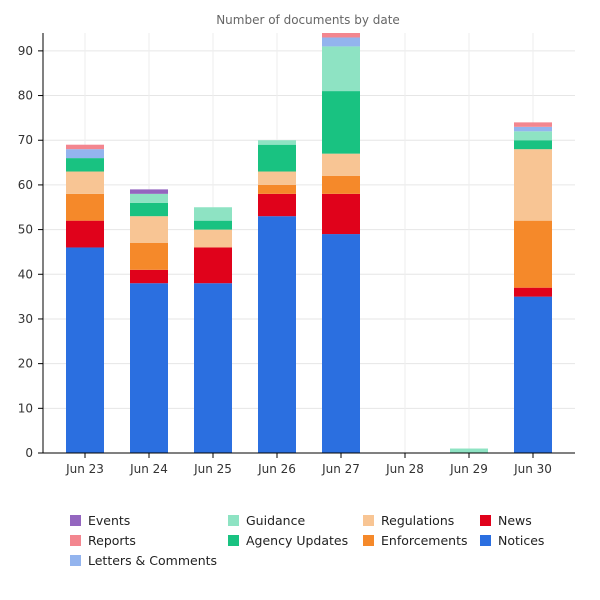 This screenshot has height=600, width=600. I want to click on y-tick-label: 80, so click(25, 96).